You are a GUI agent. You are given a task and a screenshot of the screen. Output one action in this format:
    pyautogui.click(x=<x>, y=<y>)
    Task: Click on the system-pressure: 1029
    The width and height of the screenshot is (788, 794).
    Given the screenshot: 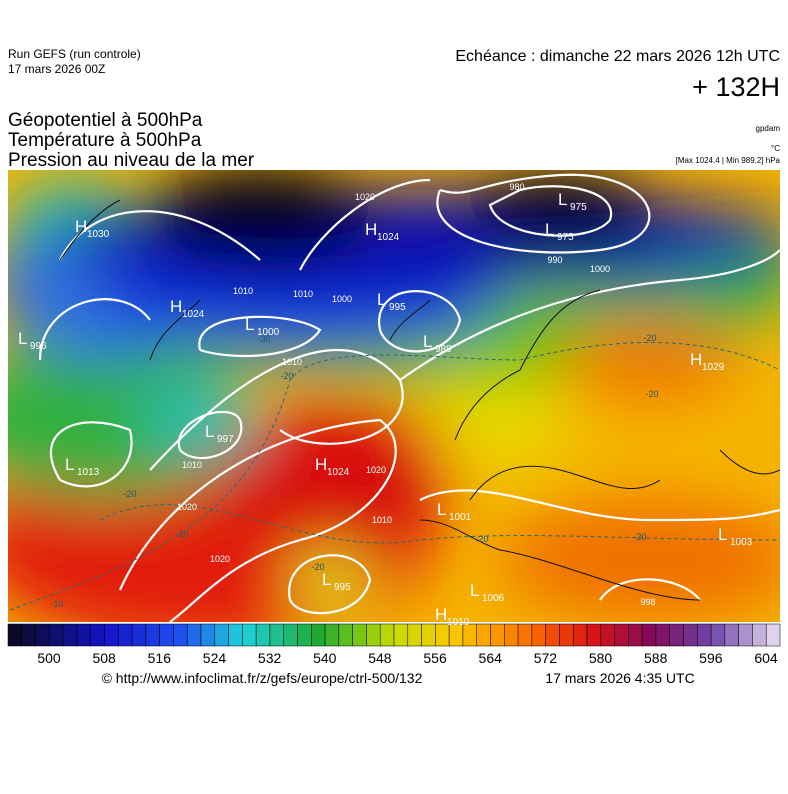 What is the action you would take?
    pyautogui.click(x=713, y=367)
    